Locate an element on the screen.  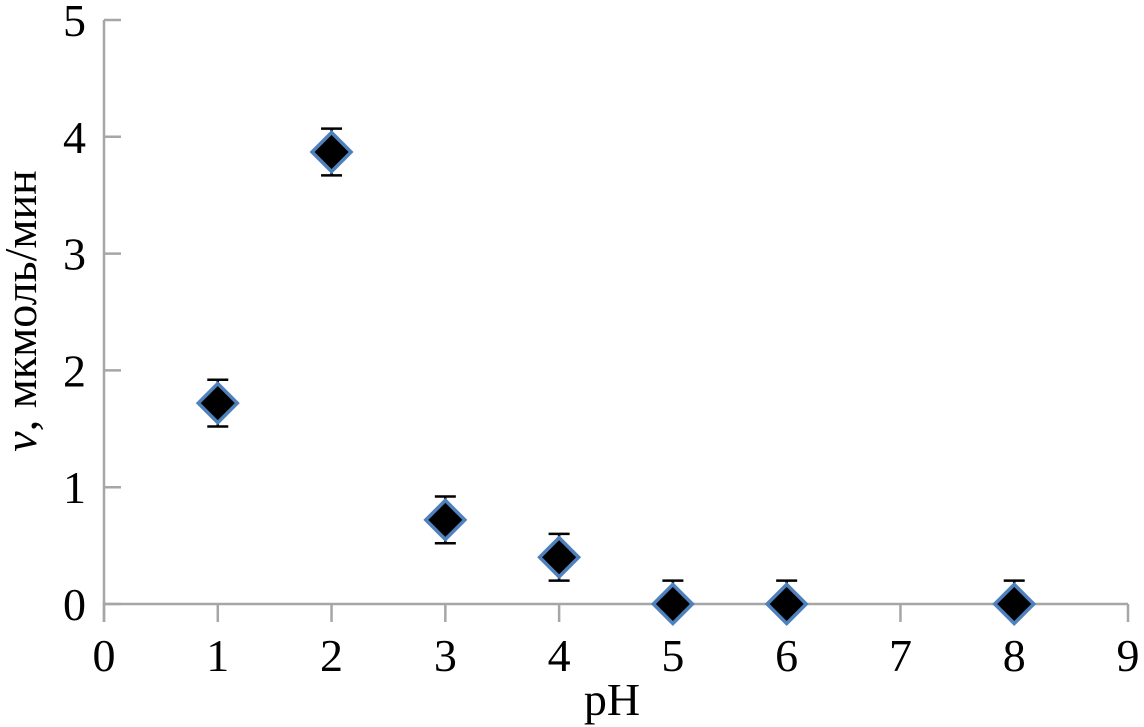
x-tick-label: 3 is located at coordinates (445, 655).